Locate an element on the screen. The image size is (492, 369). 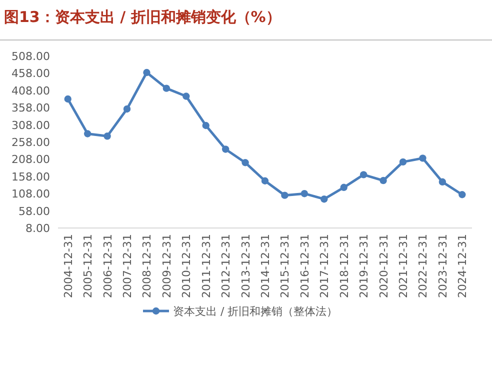
y-tick-label: 458.00 is located at coordinates (31, 73).